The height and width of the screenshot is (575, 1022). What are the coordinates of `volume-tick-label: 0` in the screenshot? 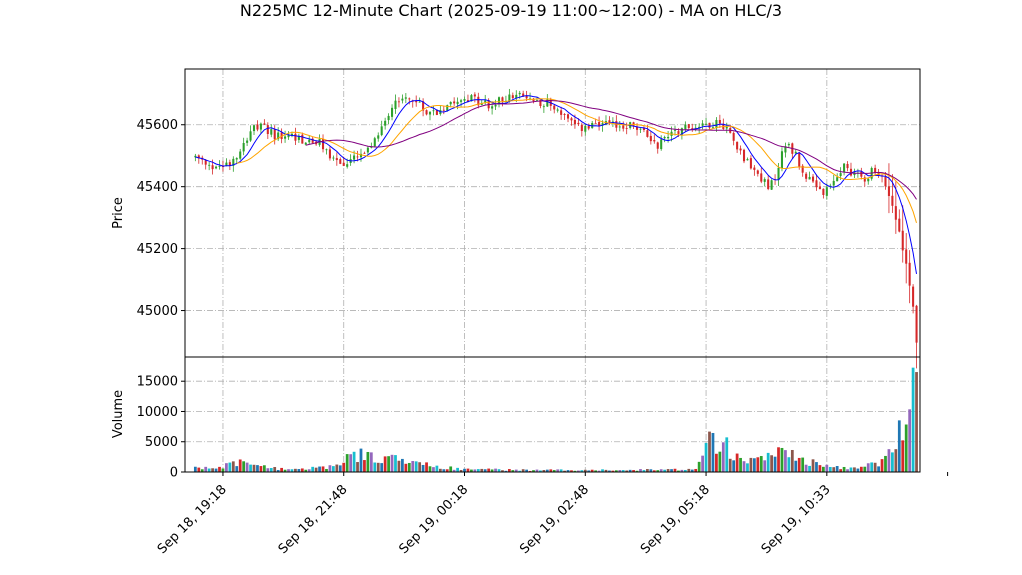 It's located at (174, 473).